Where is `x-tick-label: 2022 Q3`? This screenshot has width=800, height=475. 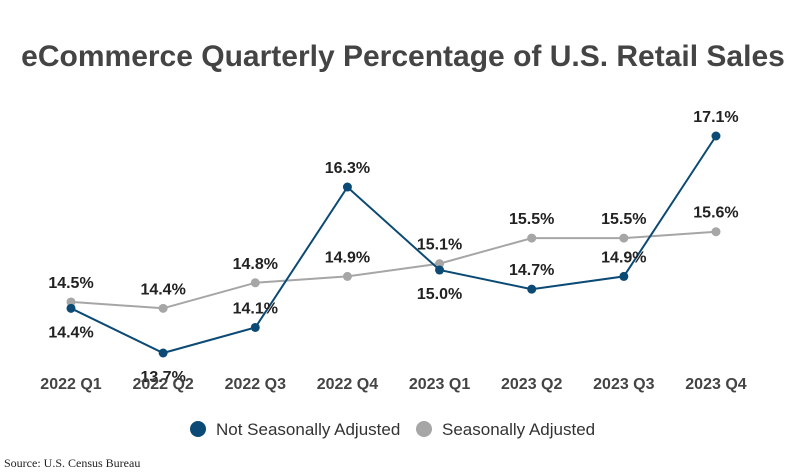 x-tick-label: 2022 Q3 is located at coordinates (255, 384).